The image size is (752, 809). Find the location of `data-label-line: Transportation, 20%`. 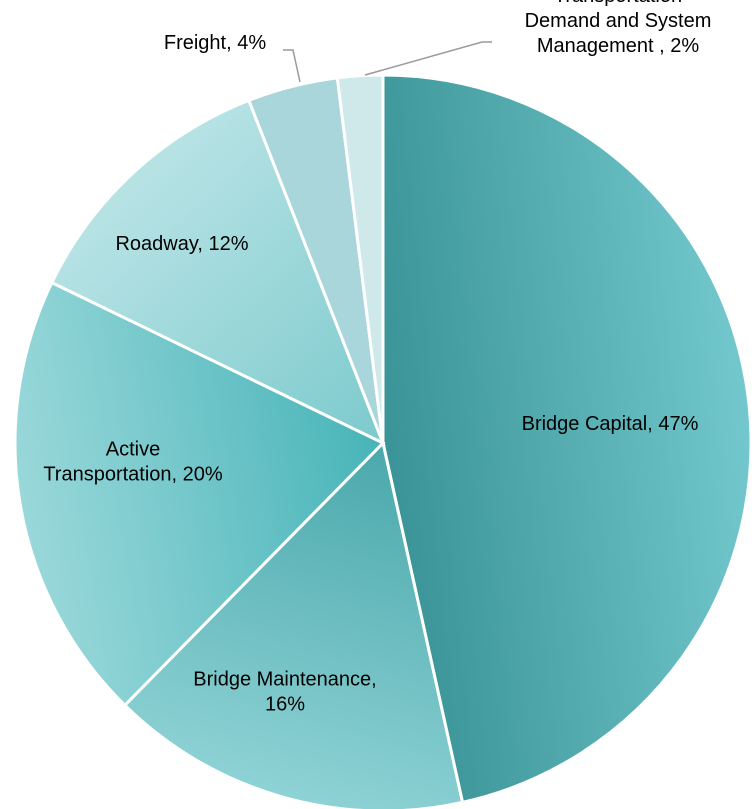

data-label-line: Transportation, 20% is located at coordinates (133, 475).